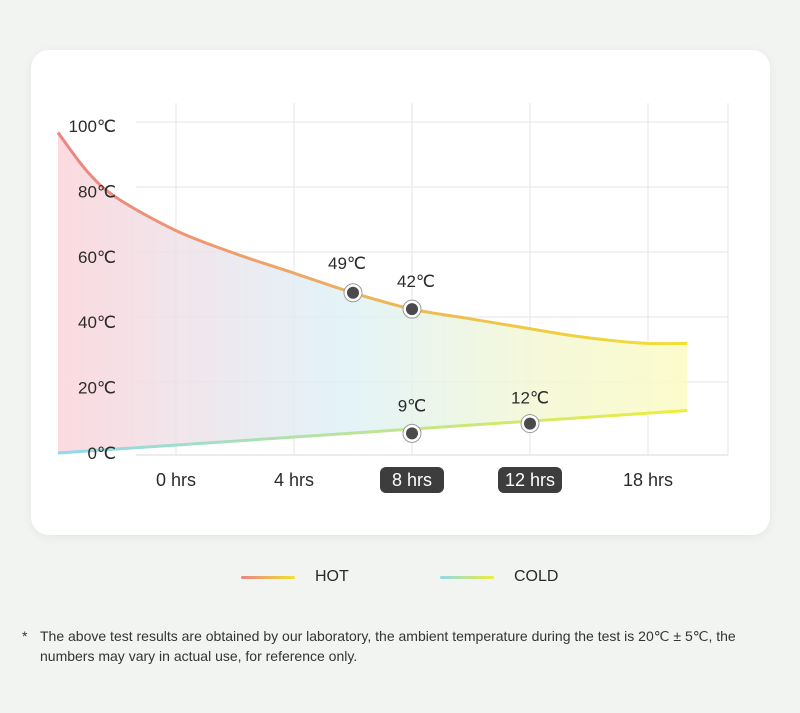  Describe the element at coordinates (400, 580) in the screenshot. I see `chart-legend: HOT COLD` at that location.